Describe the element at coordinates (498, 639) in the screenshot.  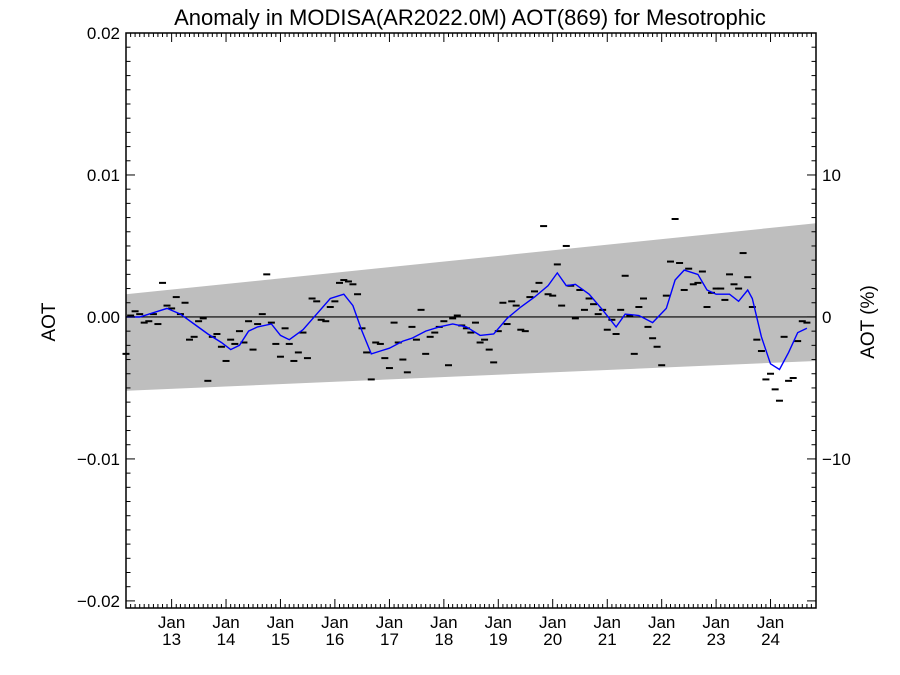
I see `x-tick-year: 19` at that location.